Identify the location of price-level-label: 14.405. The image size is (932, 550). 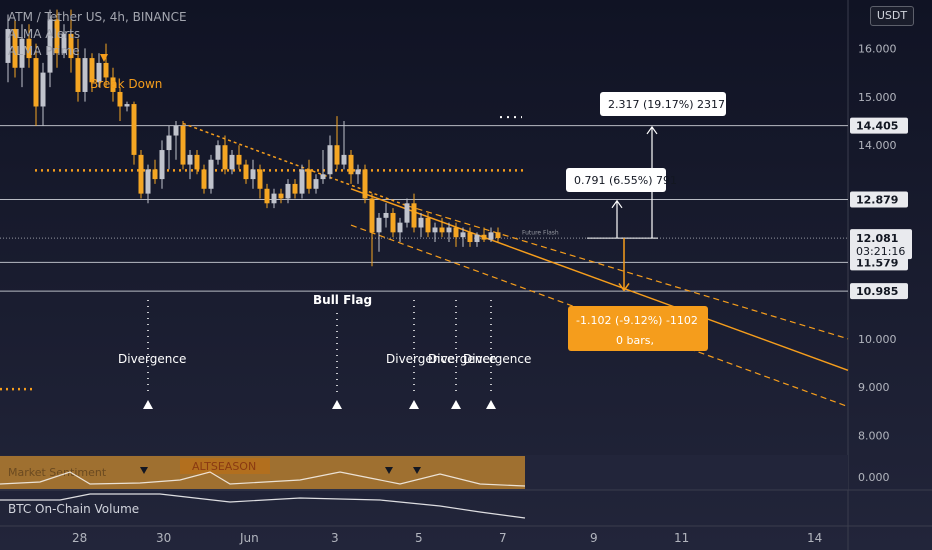
(877, 126).